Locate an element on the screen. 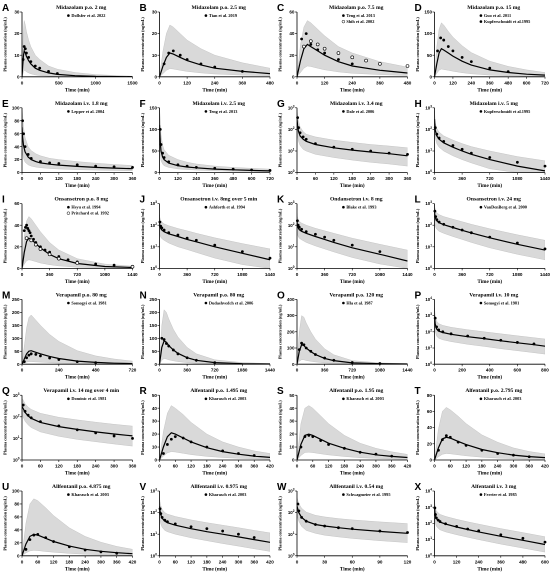  y-tick-label: 104 is located at coordinates (428, 299).